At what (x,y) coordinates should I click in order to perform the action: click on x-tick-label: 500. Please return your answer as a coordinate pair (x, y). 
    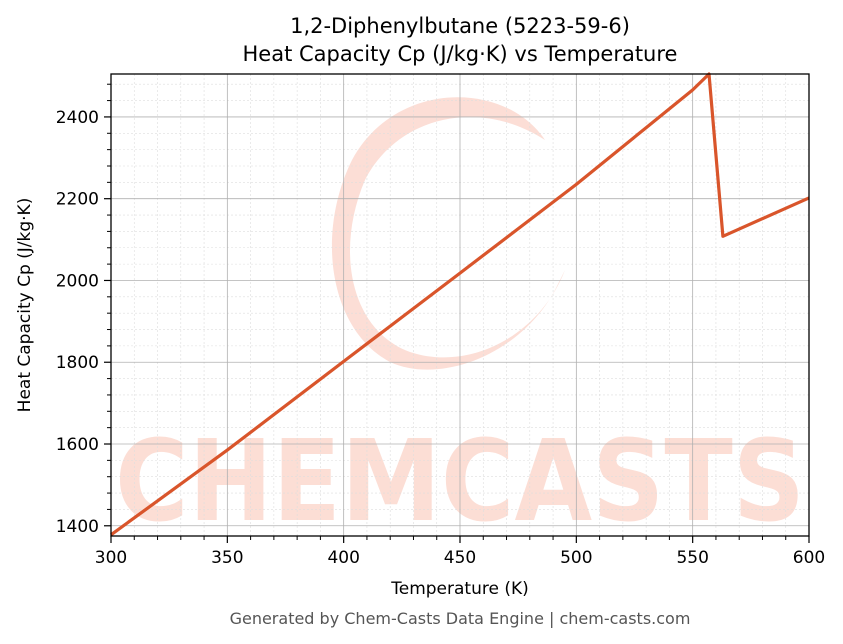
    Looking at the image, I should click on (576, 558).